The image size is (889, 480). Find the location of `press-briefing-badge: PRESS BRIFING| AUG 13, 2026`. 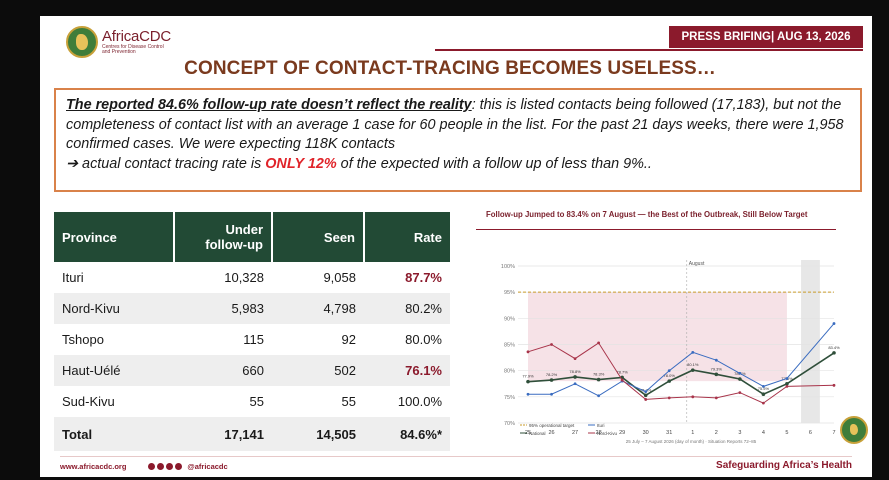

press-briefing-badge: PRESS BRIFING| AUG 13, 2026 is located at coordinates (766, 37).